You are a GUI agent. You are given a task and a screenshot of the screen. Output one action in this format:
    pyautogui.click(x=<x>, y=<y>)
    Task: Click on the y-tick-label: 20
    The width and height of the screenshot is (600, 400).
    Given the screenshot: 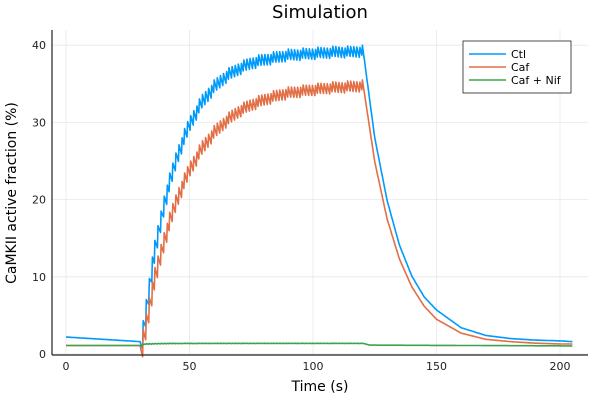 What is the action you would take?
    pyautogui.click(x=39, y=200)
    